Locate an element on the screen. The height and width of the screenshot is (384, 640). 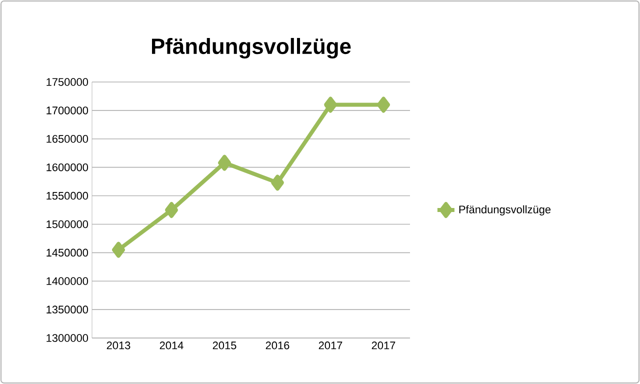
x-tick-label: 2016 is located at coordinates (278, 346).